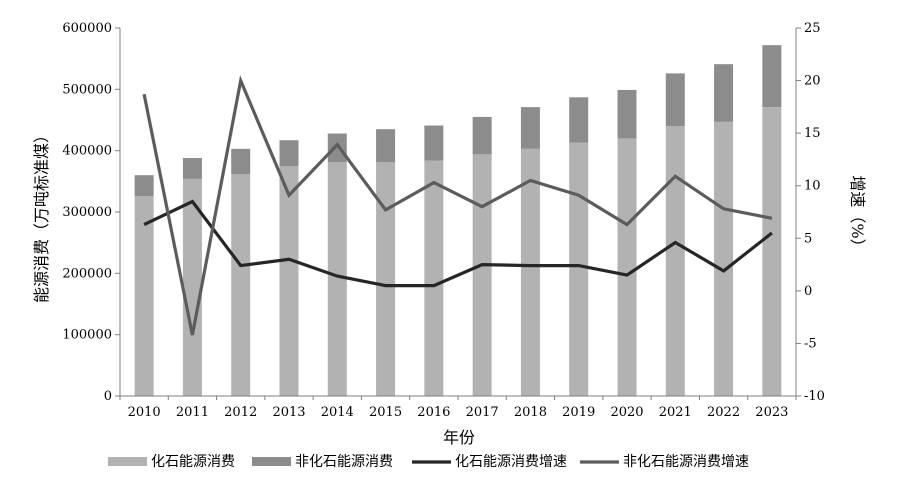 The image size is (899, 502). I want to click on bar-fossil-2013, so click(289, 281).